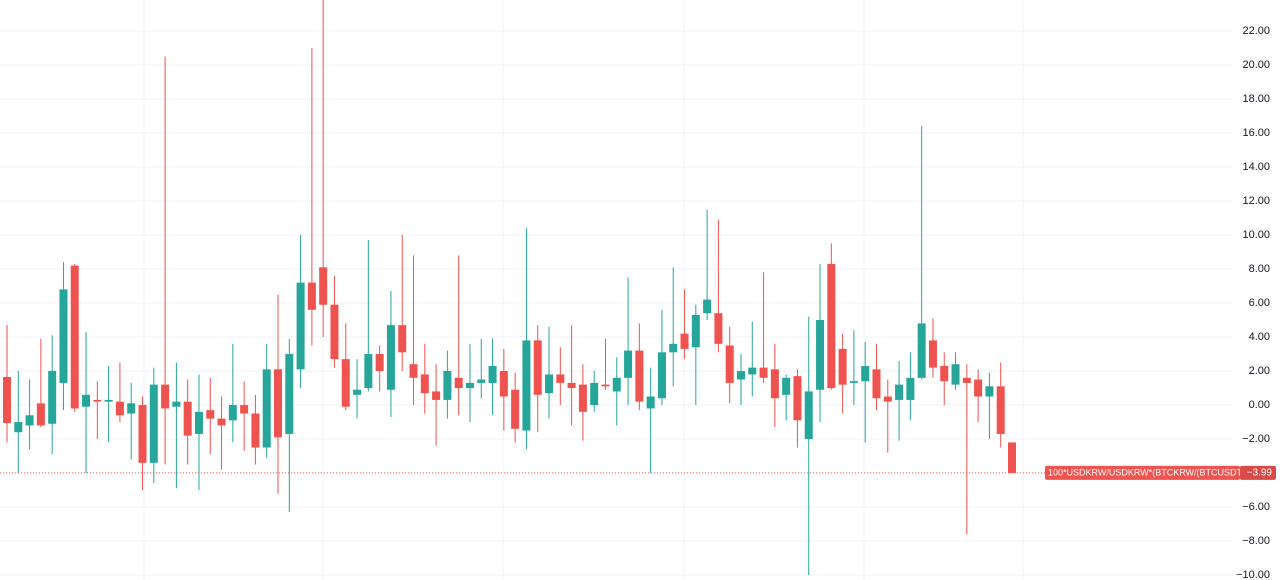 The height and width of the screenshot is (580, 1280). What do you see at coordinates (1256, 439) in the screenshot?
I see `y-tick-label: −2.00` at bounding box center [1256, 439].